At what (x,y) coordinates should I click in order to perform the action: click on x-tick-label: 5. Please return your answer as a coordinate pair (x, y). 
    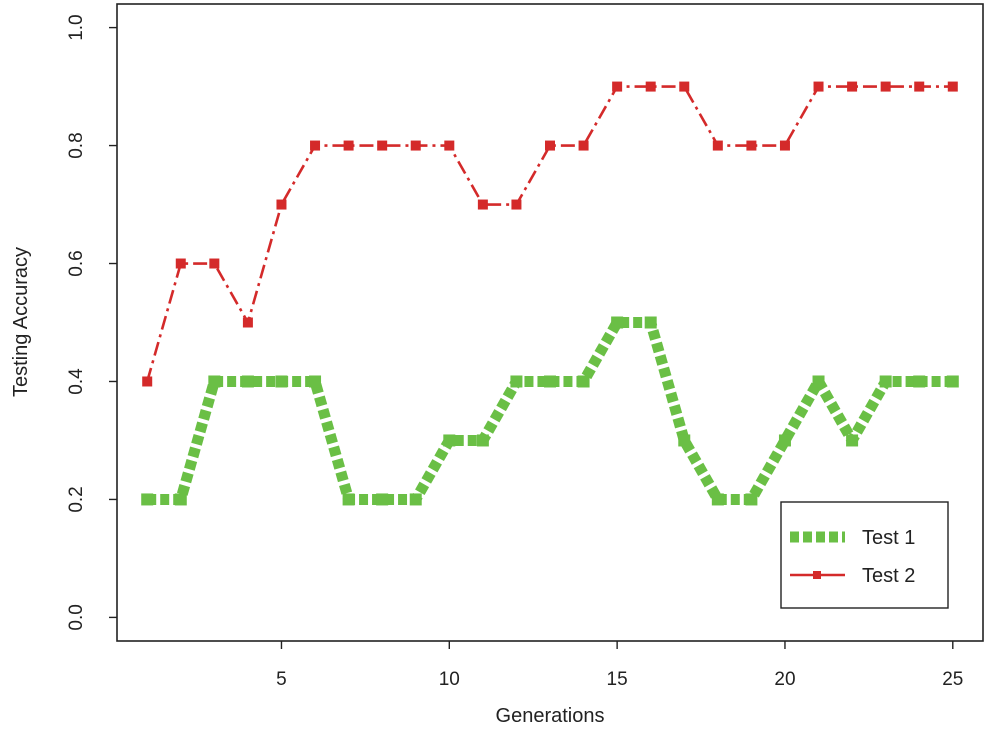
    Looking at the image, I should click on (281, 679).